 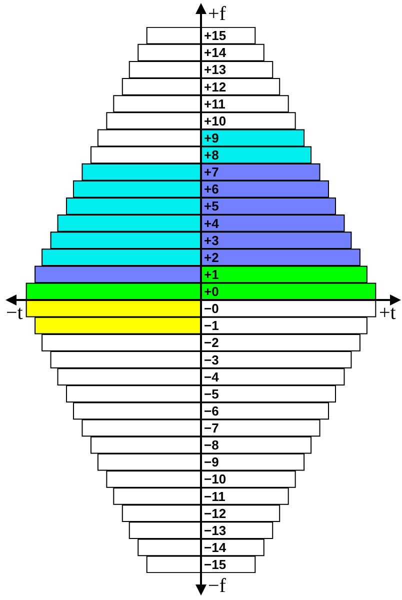 I want to click on text: −t, so click(x=15, y=313).